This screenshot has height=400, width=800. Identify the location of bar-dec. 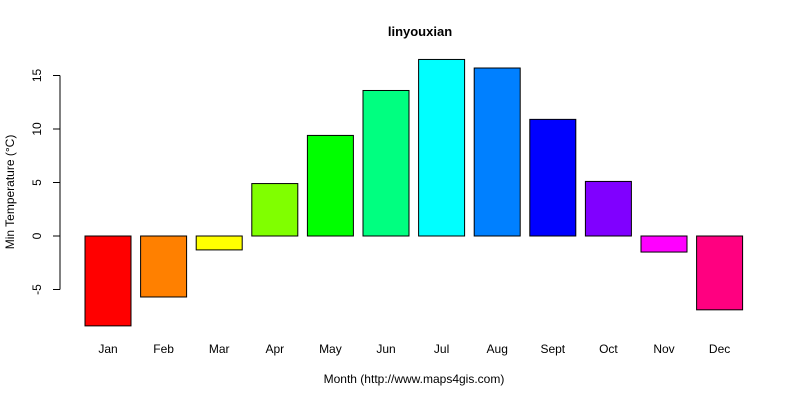
(720, 273).